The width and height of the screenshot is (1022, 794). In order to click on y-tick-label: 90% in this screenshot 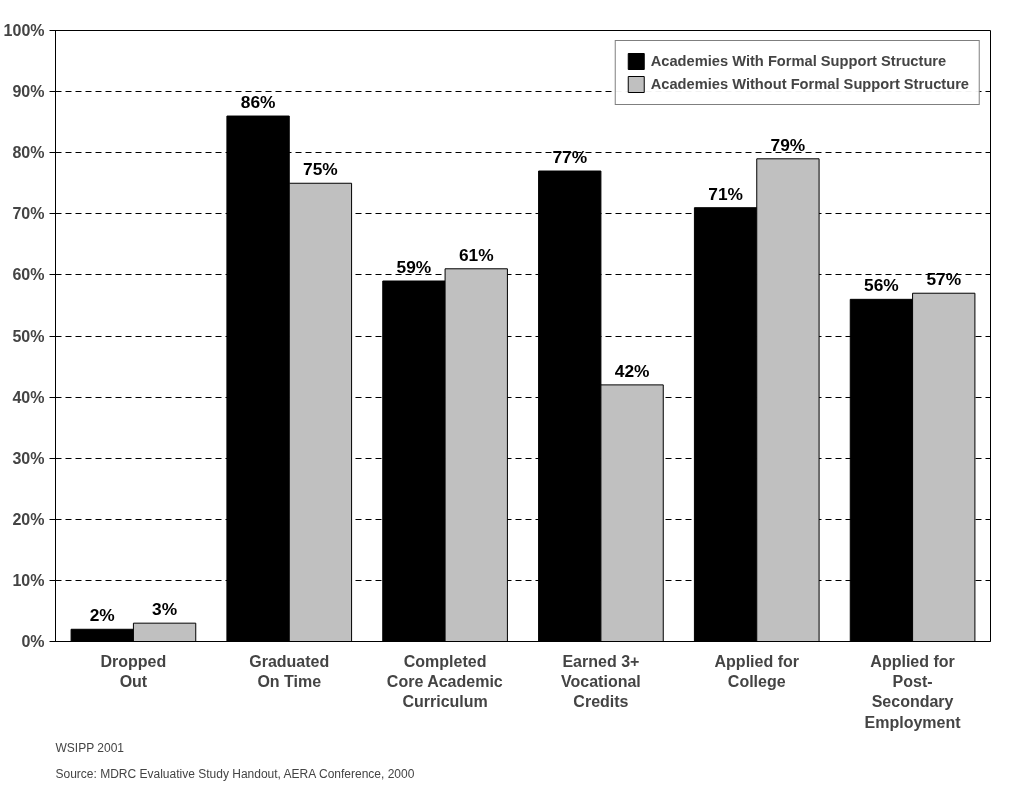, I will do `click(28, 92)`.